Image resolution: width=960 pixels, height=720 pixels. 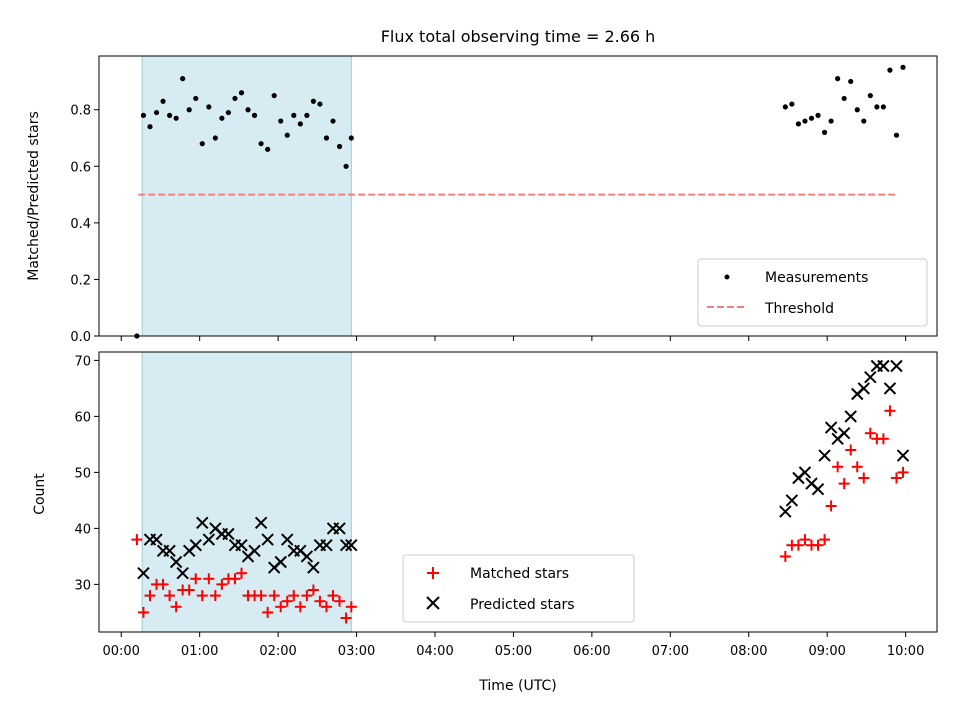 I want to click on x-tick-label: 04:00, so click(x=434, y=651).